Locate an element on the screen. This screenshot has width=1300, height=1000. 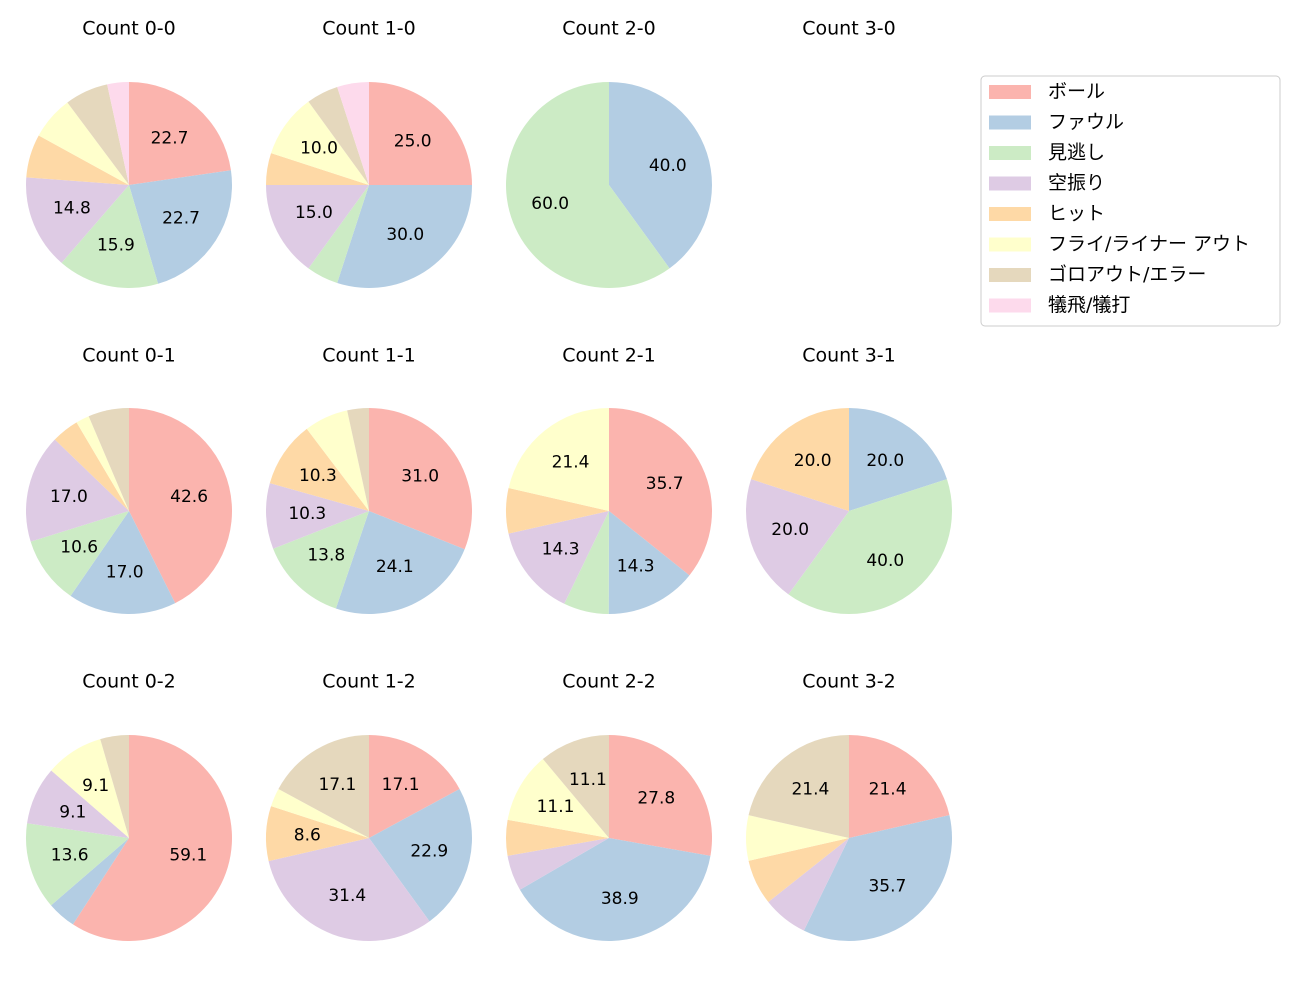
pie-title: Count 0-1 is located at coordinates (129, 356).